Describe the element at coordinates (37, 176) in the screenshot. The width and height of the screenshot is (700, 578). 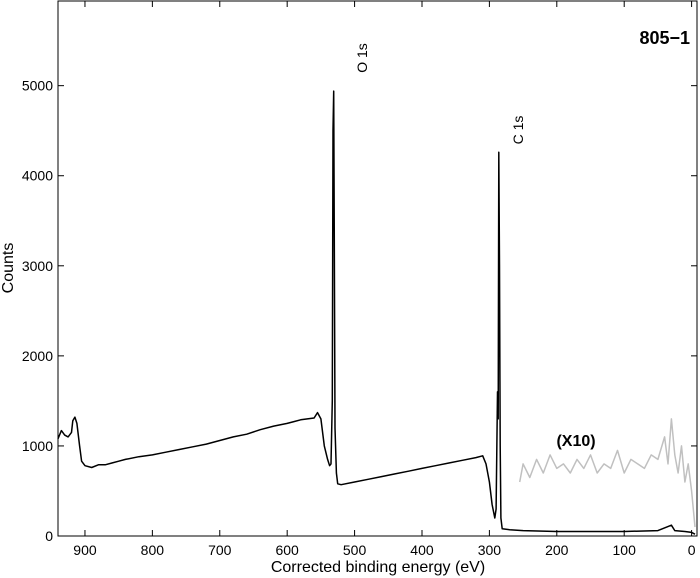
I see `y-tick-label: 4000` at that location.